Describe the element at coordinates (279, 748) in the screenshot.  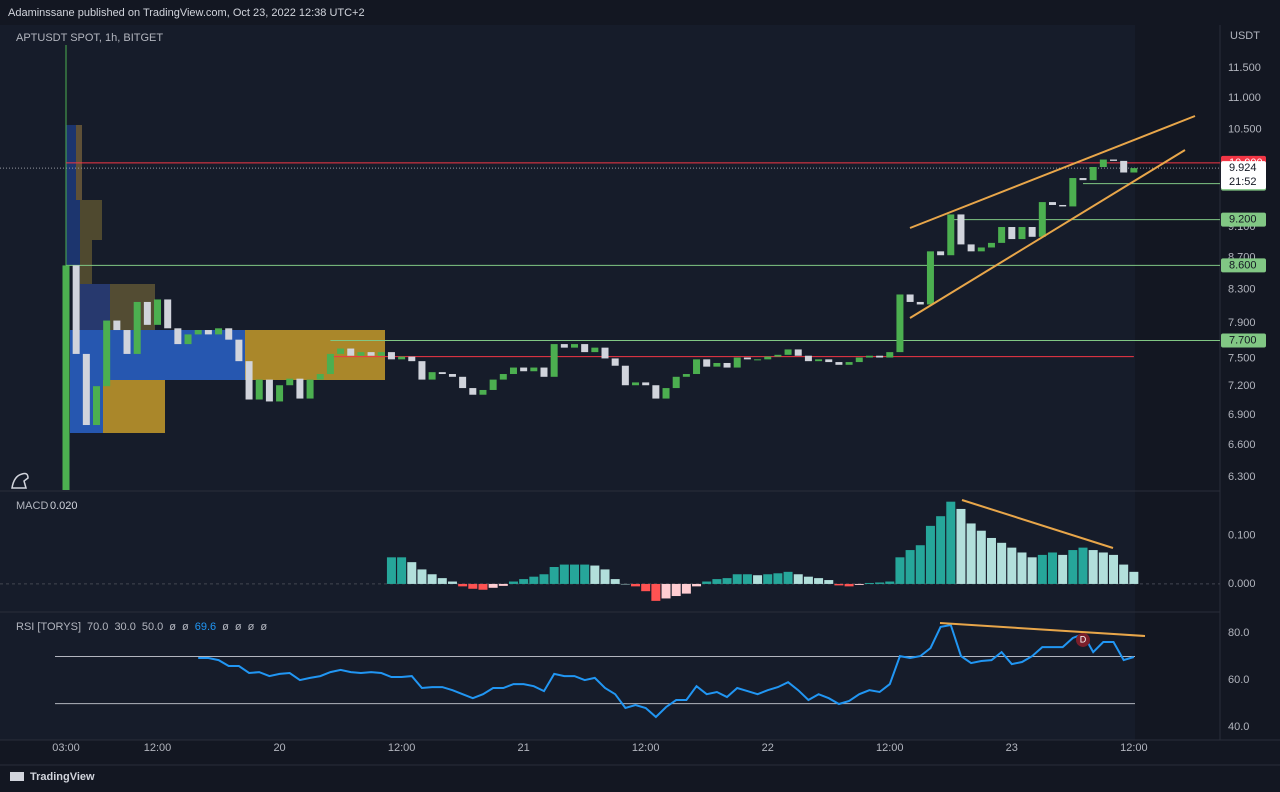
I see `x-tick-label: 20` at that location.